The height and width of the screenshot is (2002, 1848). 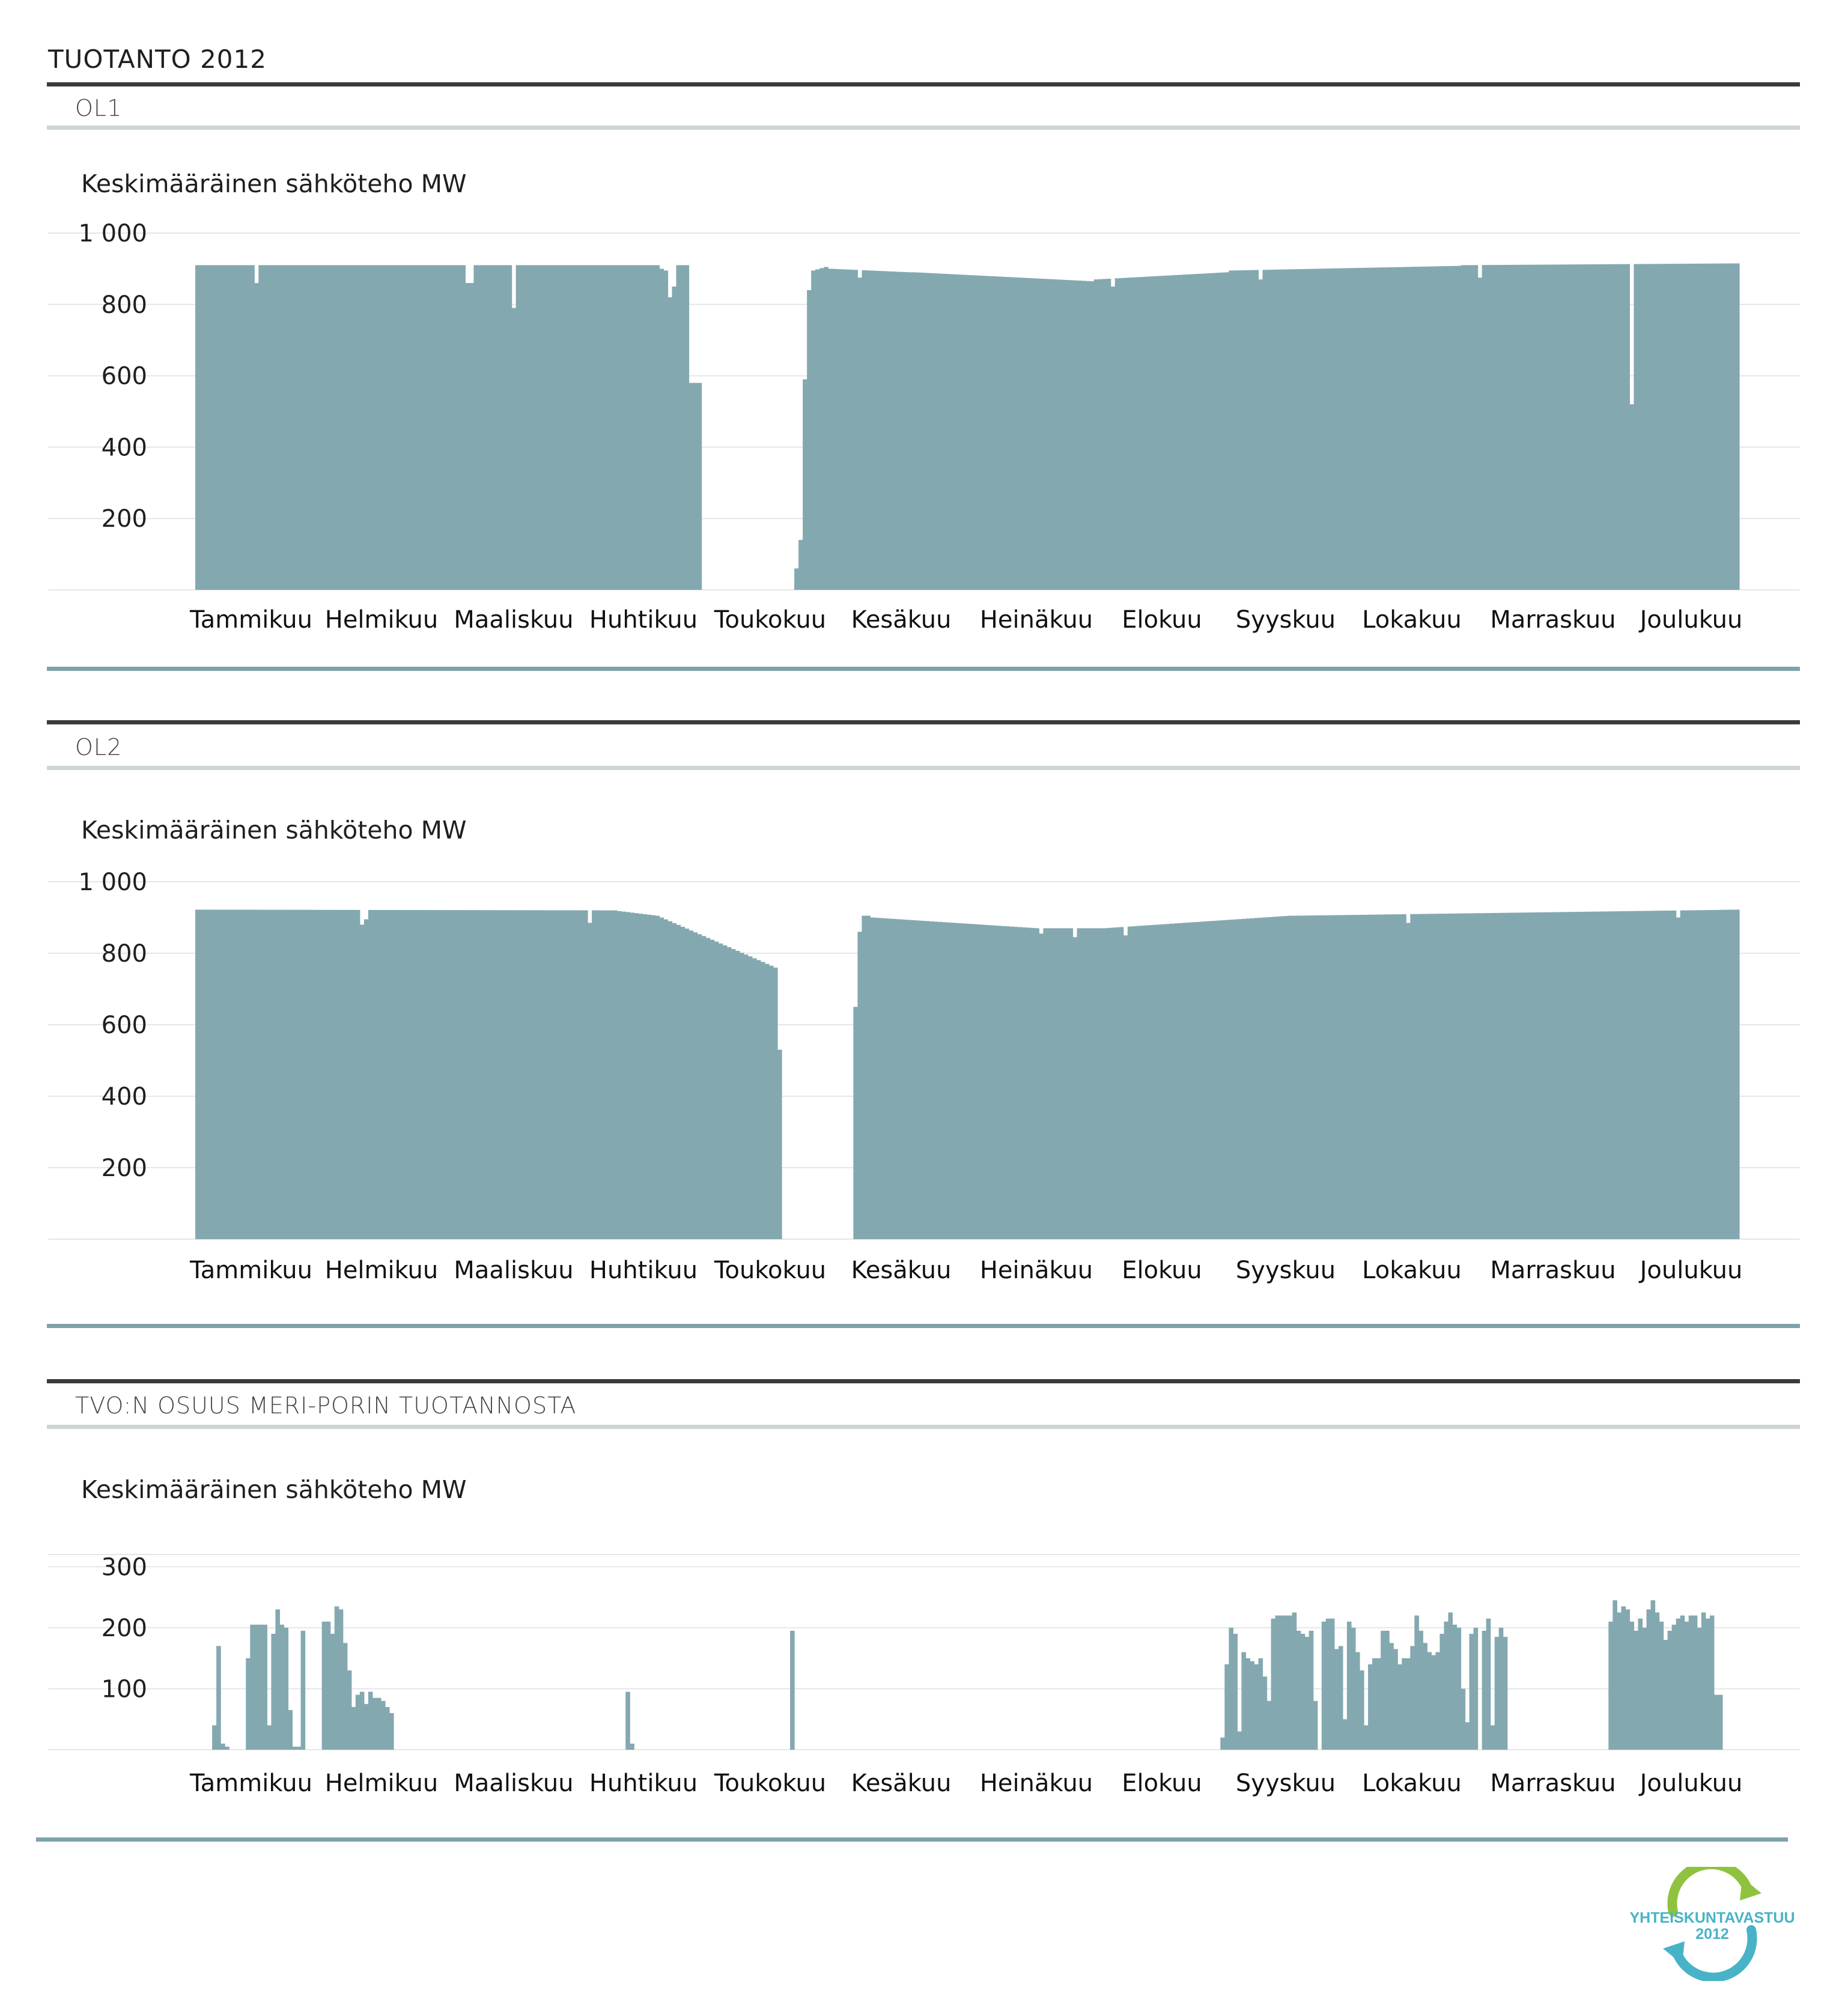 What do you see at coordinates (513, 1784) in the screenshot?
I see `x-tick-label: Maaliskuu` at bounding box center [513, 1784].